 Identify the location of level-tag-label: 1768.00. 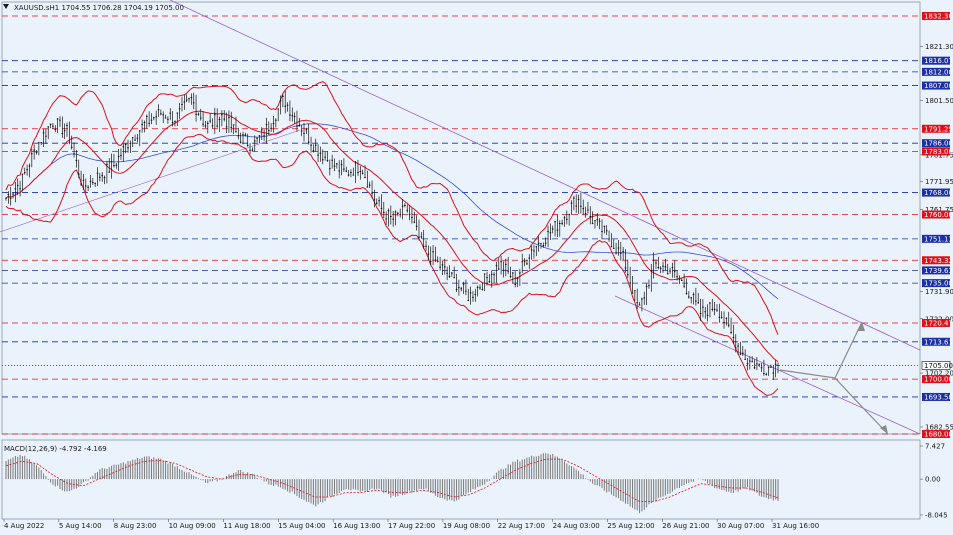
(938, 193).